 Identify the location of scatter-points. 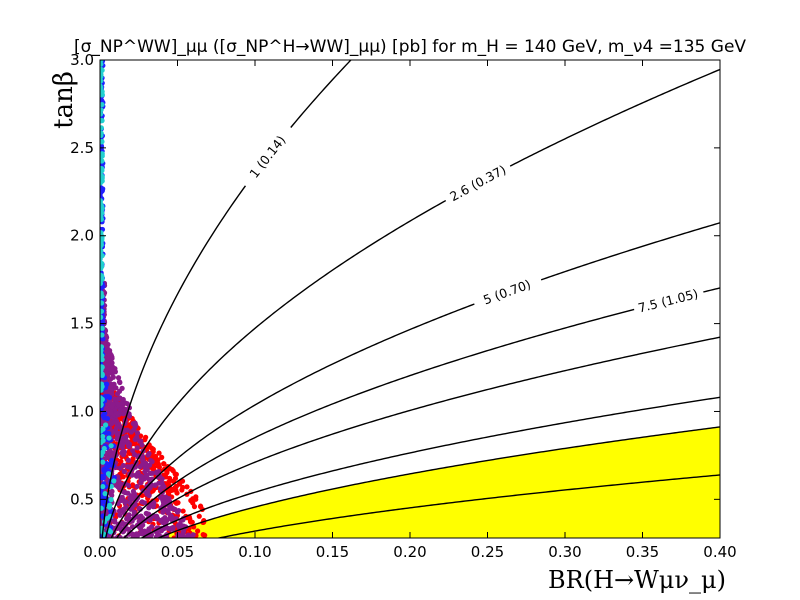
(154, 299).